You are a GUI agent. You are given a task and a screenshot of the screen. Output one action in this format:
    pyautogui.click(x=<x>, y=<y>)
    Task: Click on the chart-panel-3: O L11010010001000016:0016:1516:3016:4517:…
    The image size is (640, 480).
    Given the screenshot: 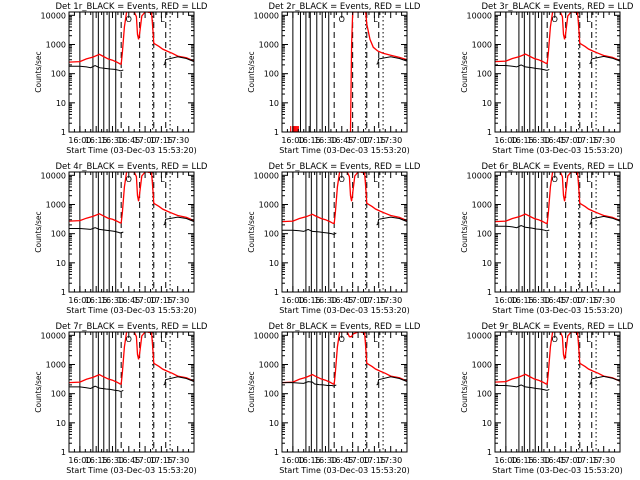 What is the action you would take?
    pyautogui.click(x=547, y=78)
    